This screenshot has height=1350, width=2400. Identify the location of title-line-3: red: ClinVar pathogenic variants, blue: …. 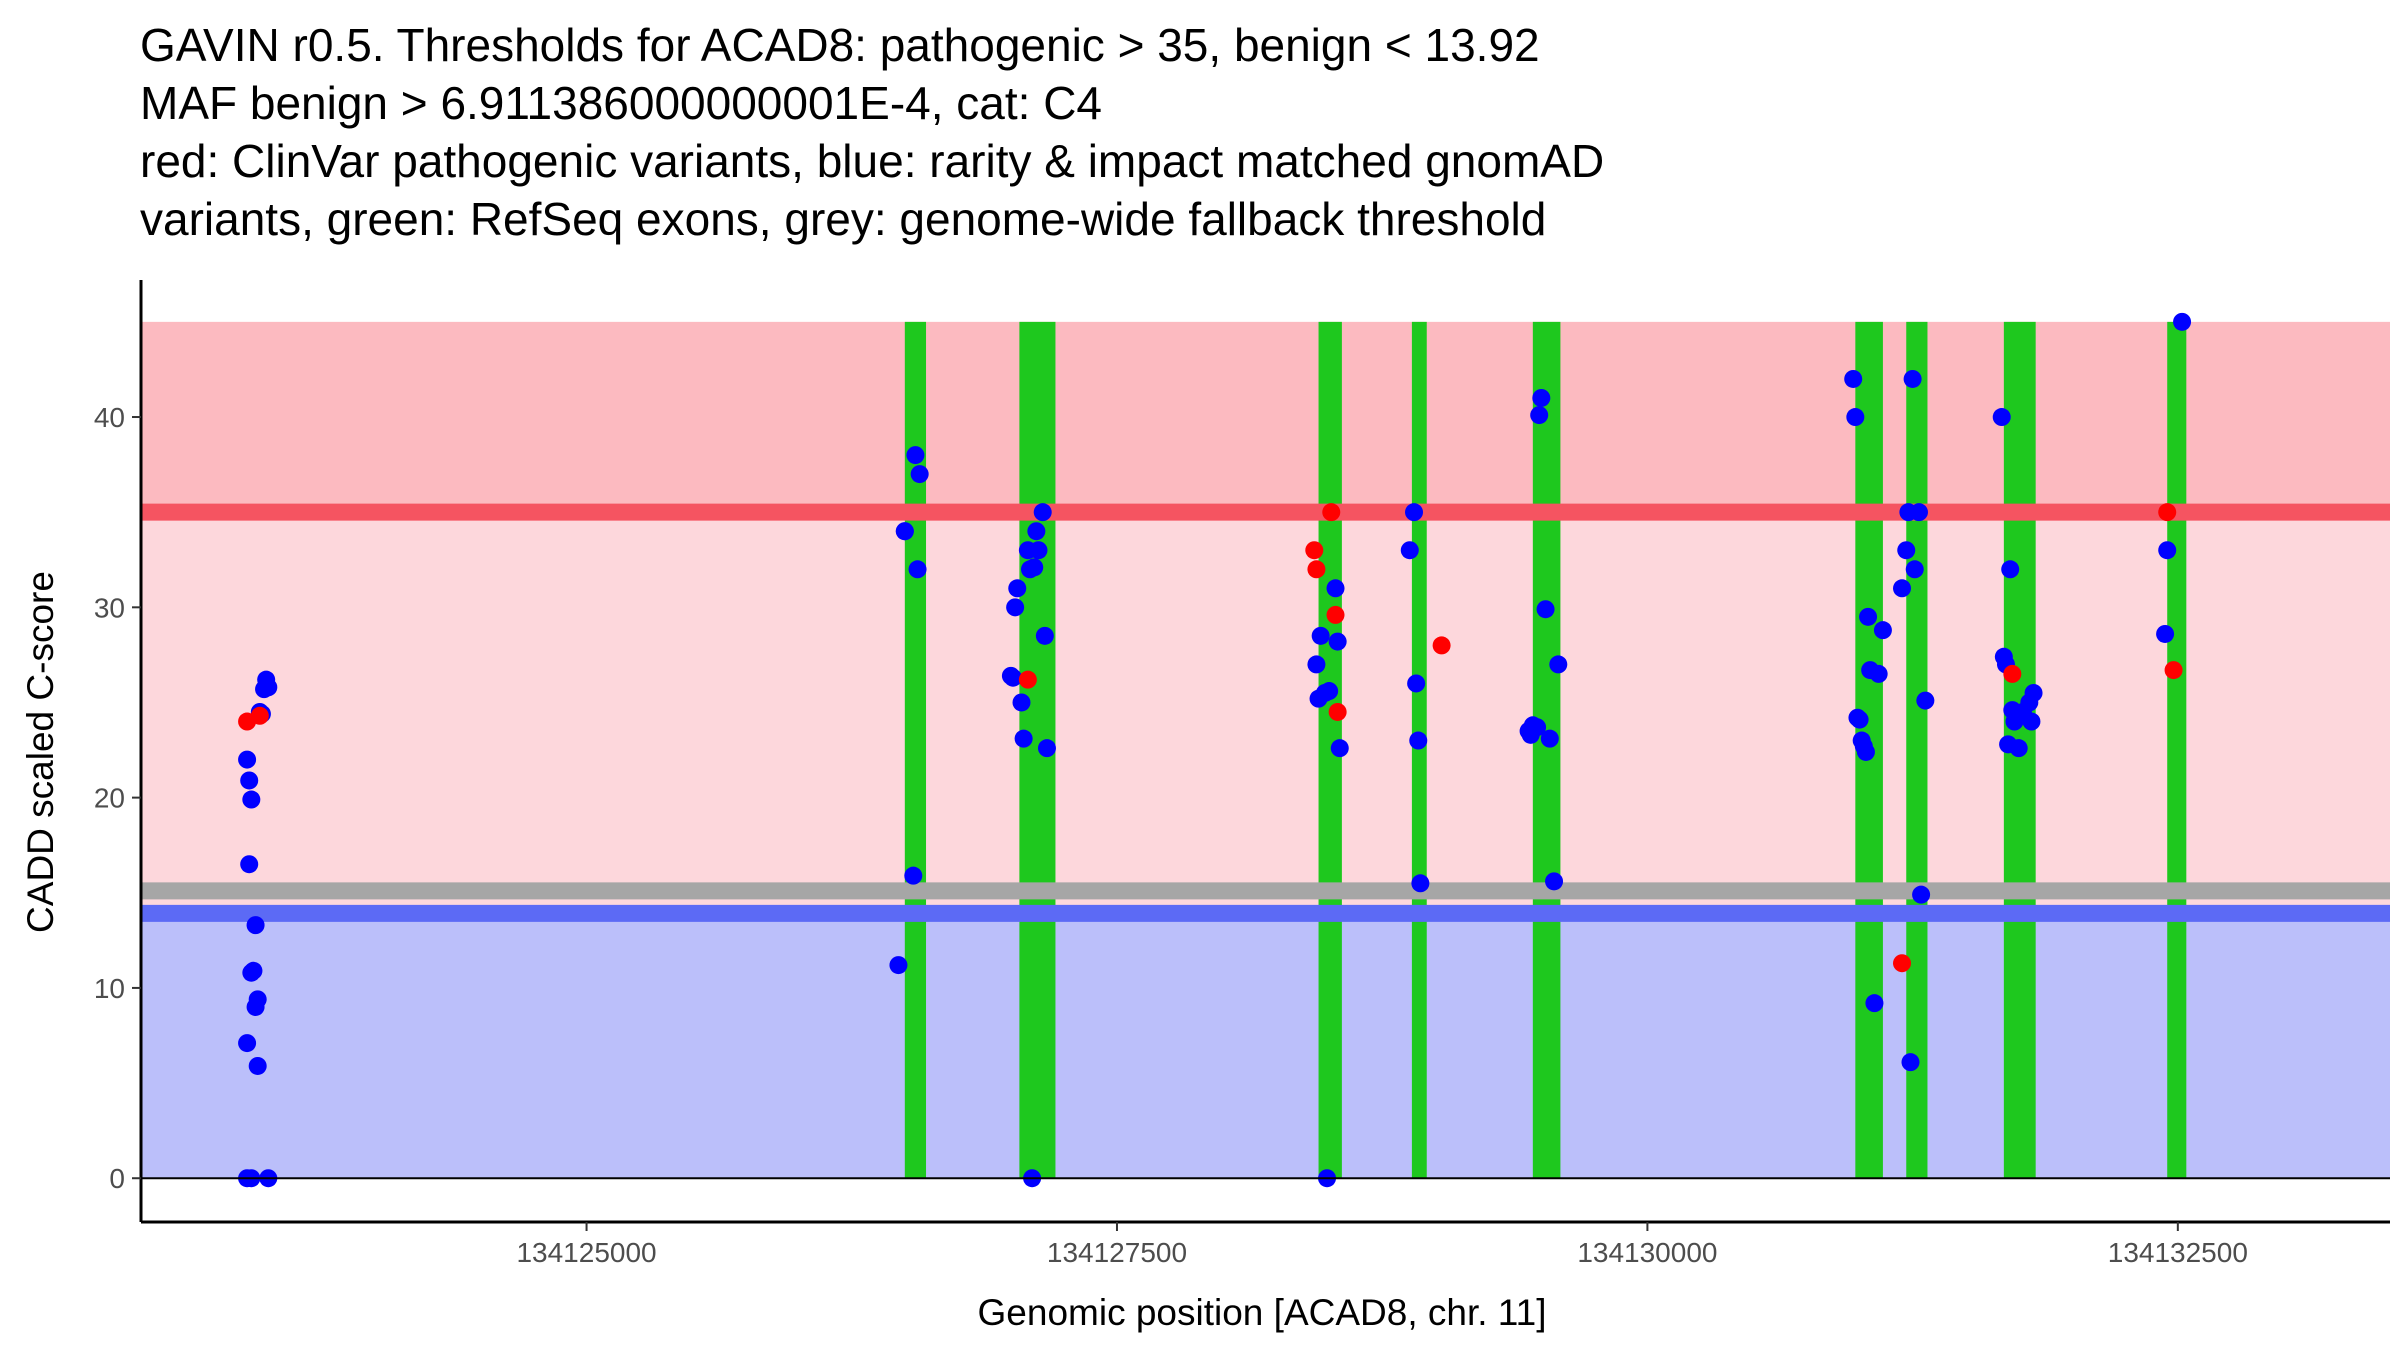
(872, 161).